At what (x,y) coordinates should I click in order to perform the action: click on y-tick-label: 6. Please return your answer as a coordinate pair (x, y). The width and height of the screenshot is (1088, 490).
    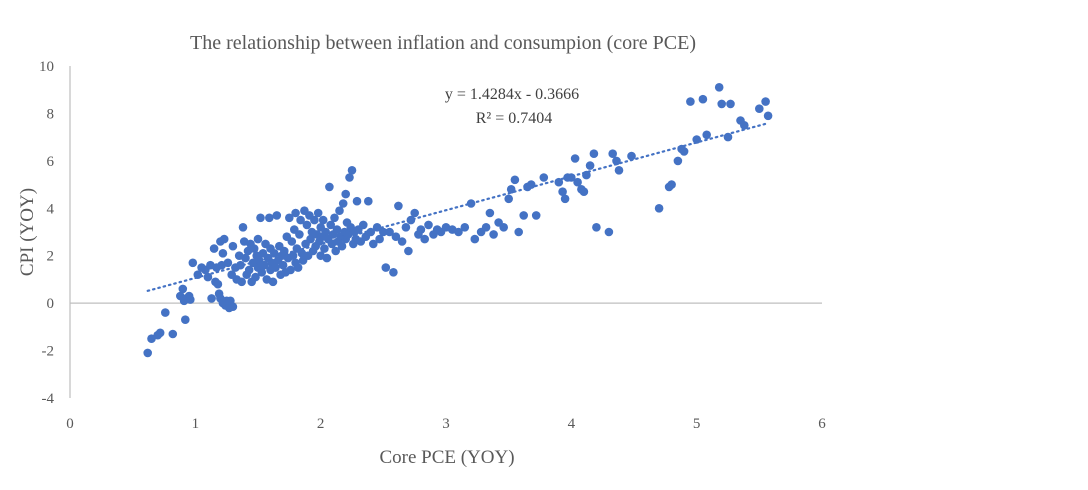
    Looking at the image, I should click on (51, 162).